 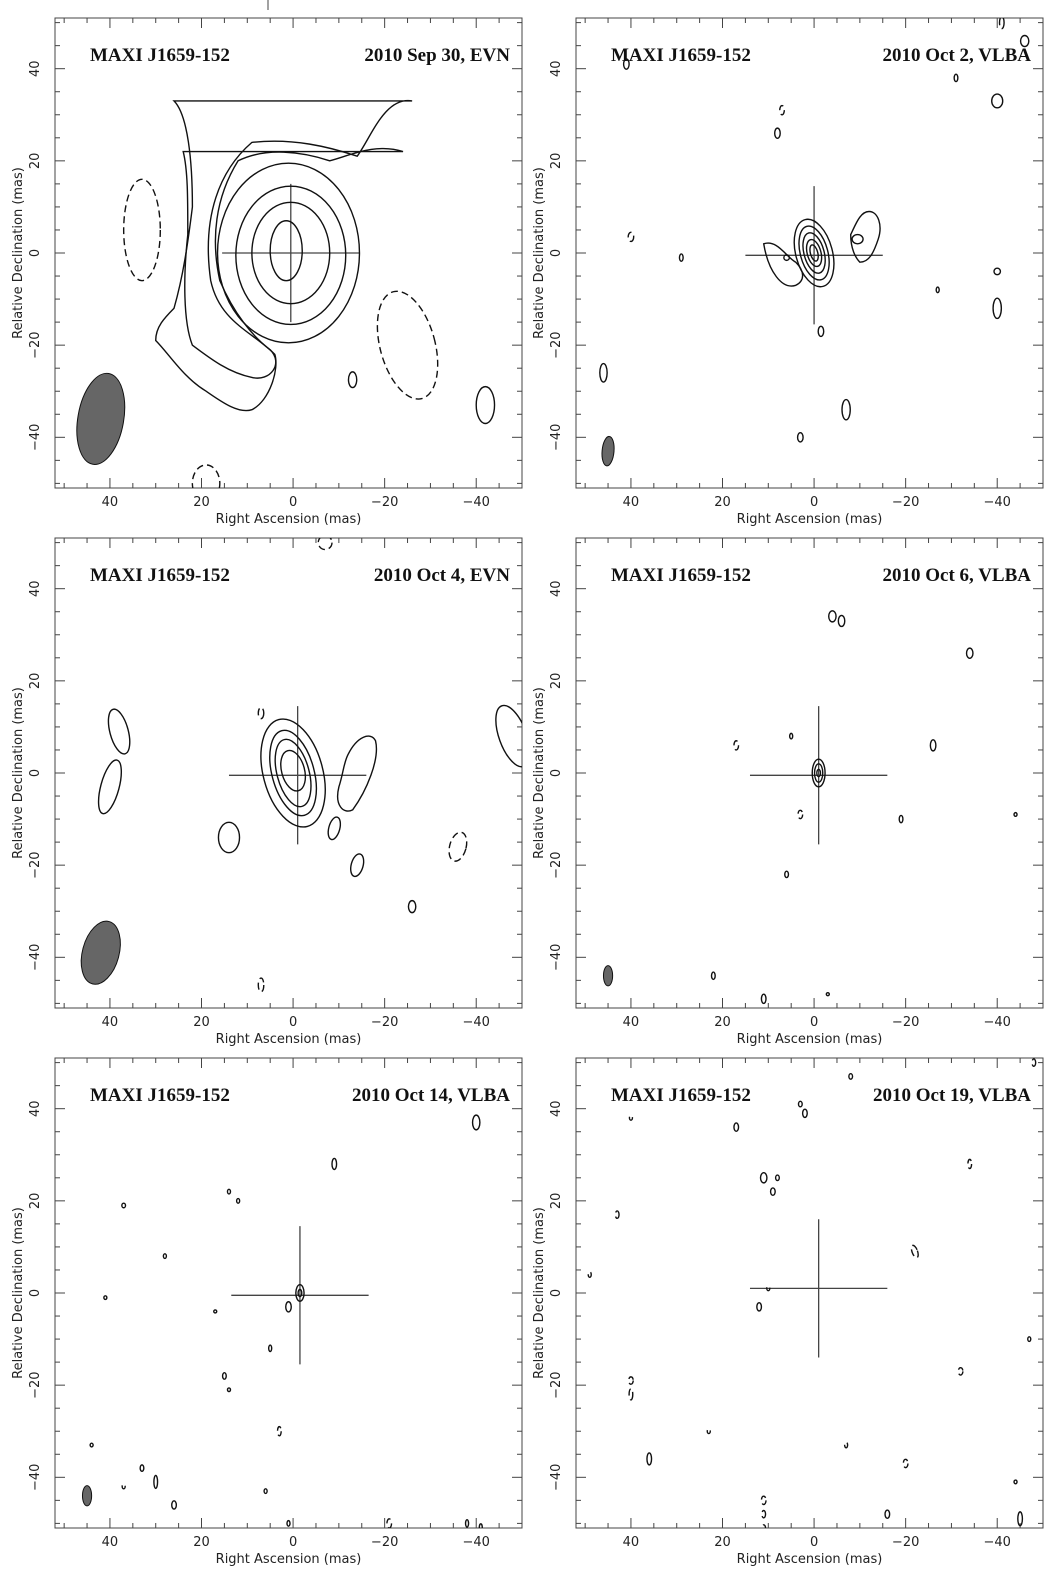 What do you see at coordinates (681, 55) in the screenshot?
I see `source-name: MAXI J1659-152` at bounding box center [681, 55].